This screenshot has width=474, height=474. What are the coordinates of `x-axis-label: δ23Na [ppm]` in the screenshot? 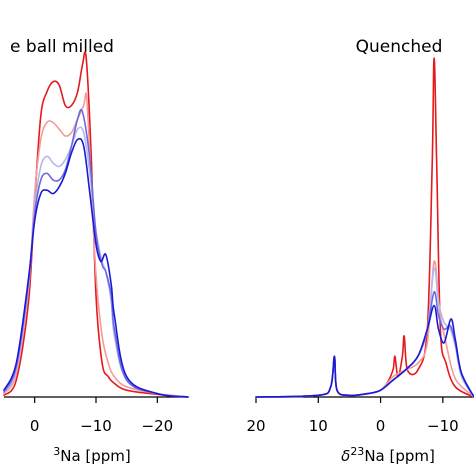 It's located at (388, 455).